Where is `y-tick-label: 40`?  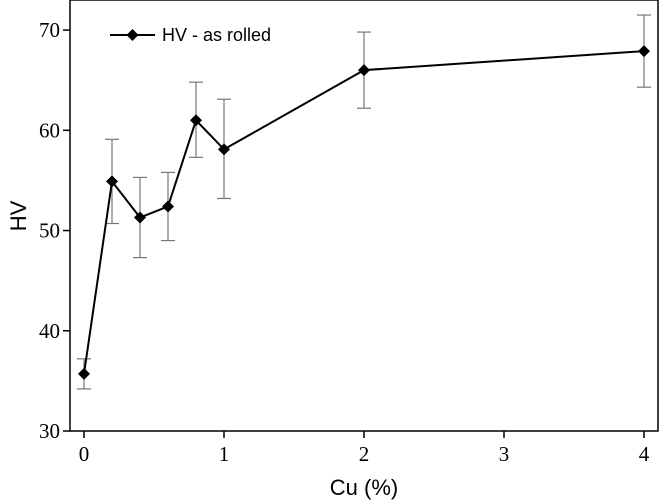 y-tick-label: 40 is located at coordinates (49, 331).